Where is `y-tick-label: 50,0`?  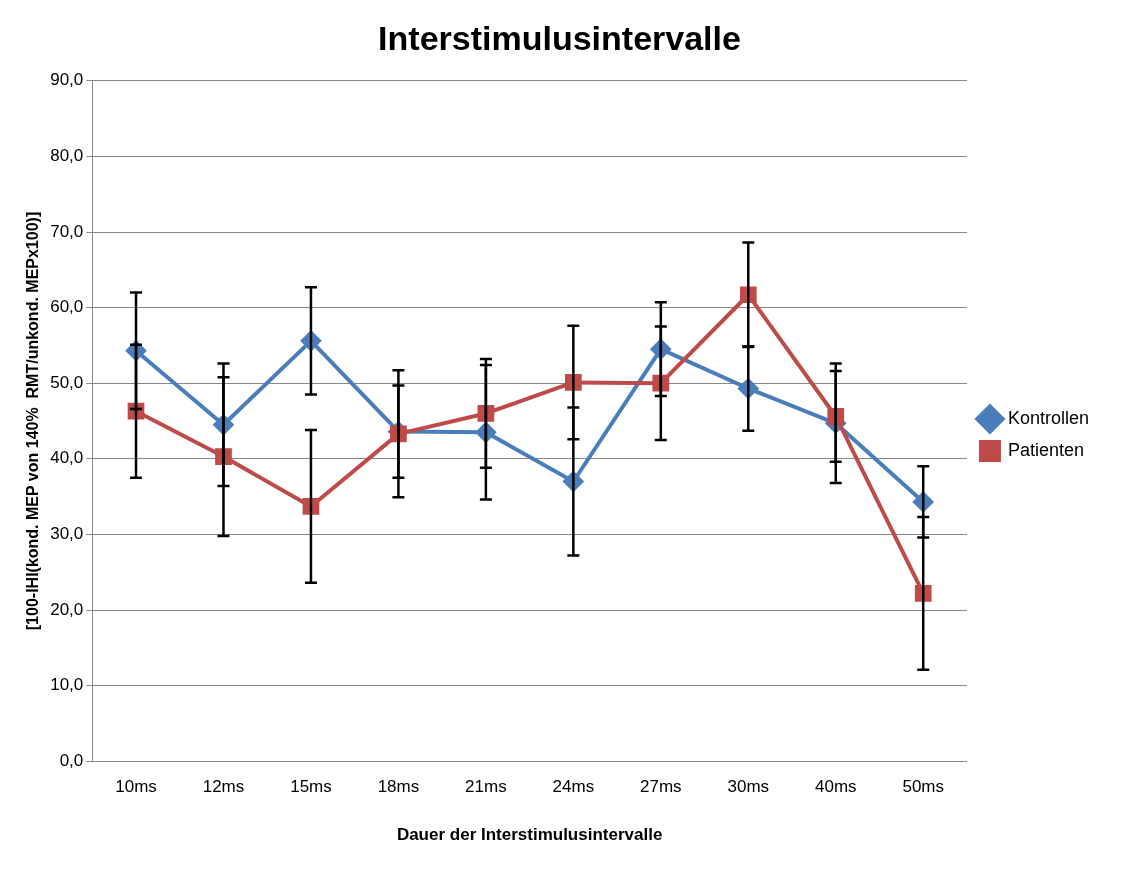
y-tick-label: 50,0 is located at coordinates (67, 382).